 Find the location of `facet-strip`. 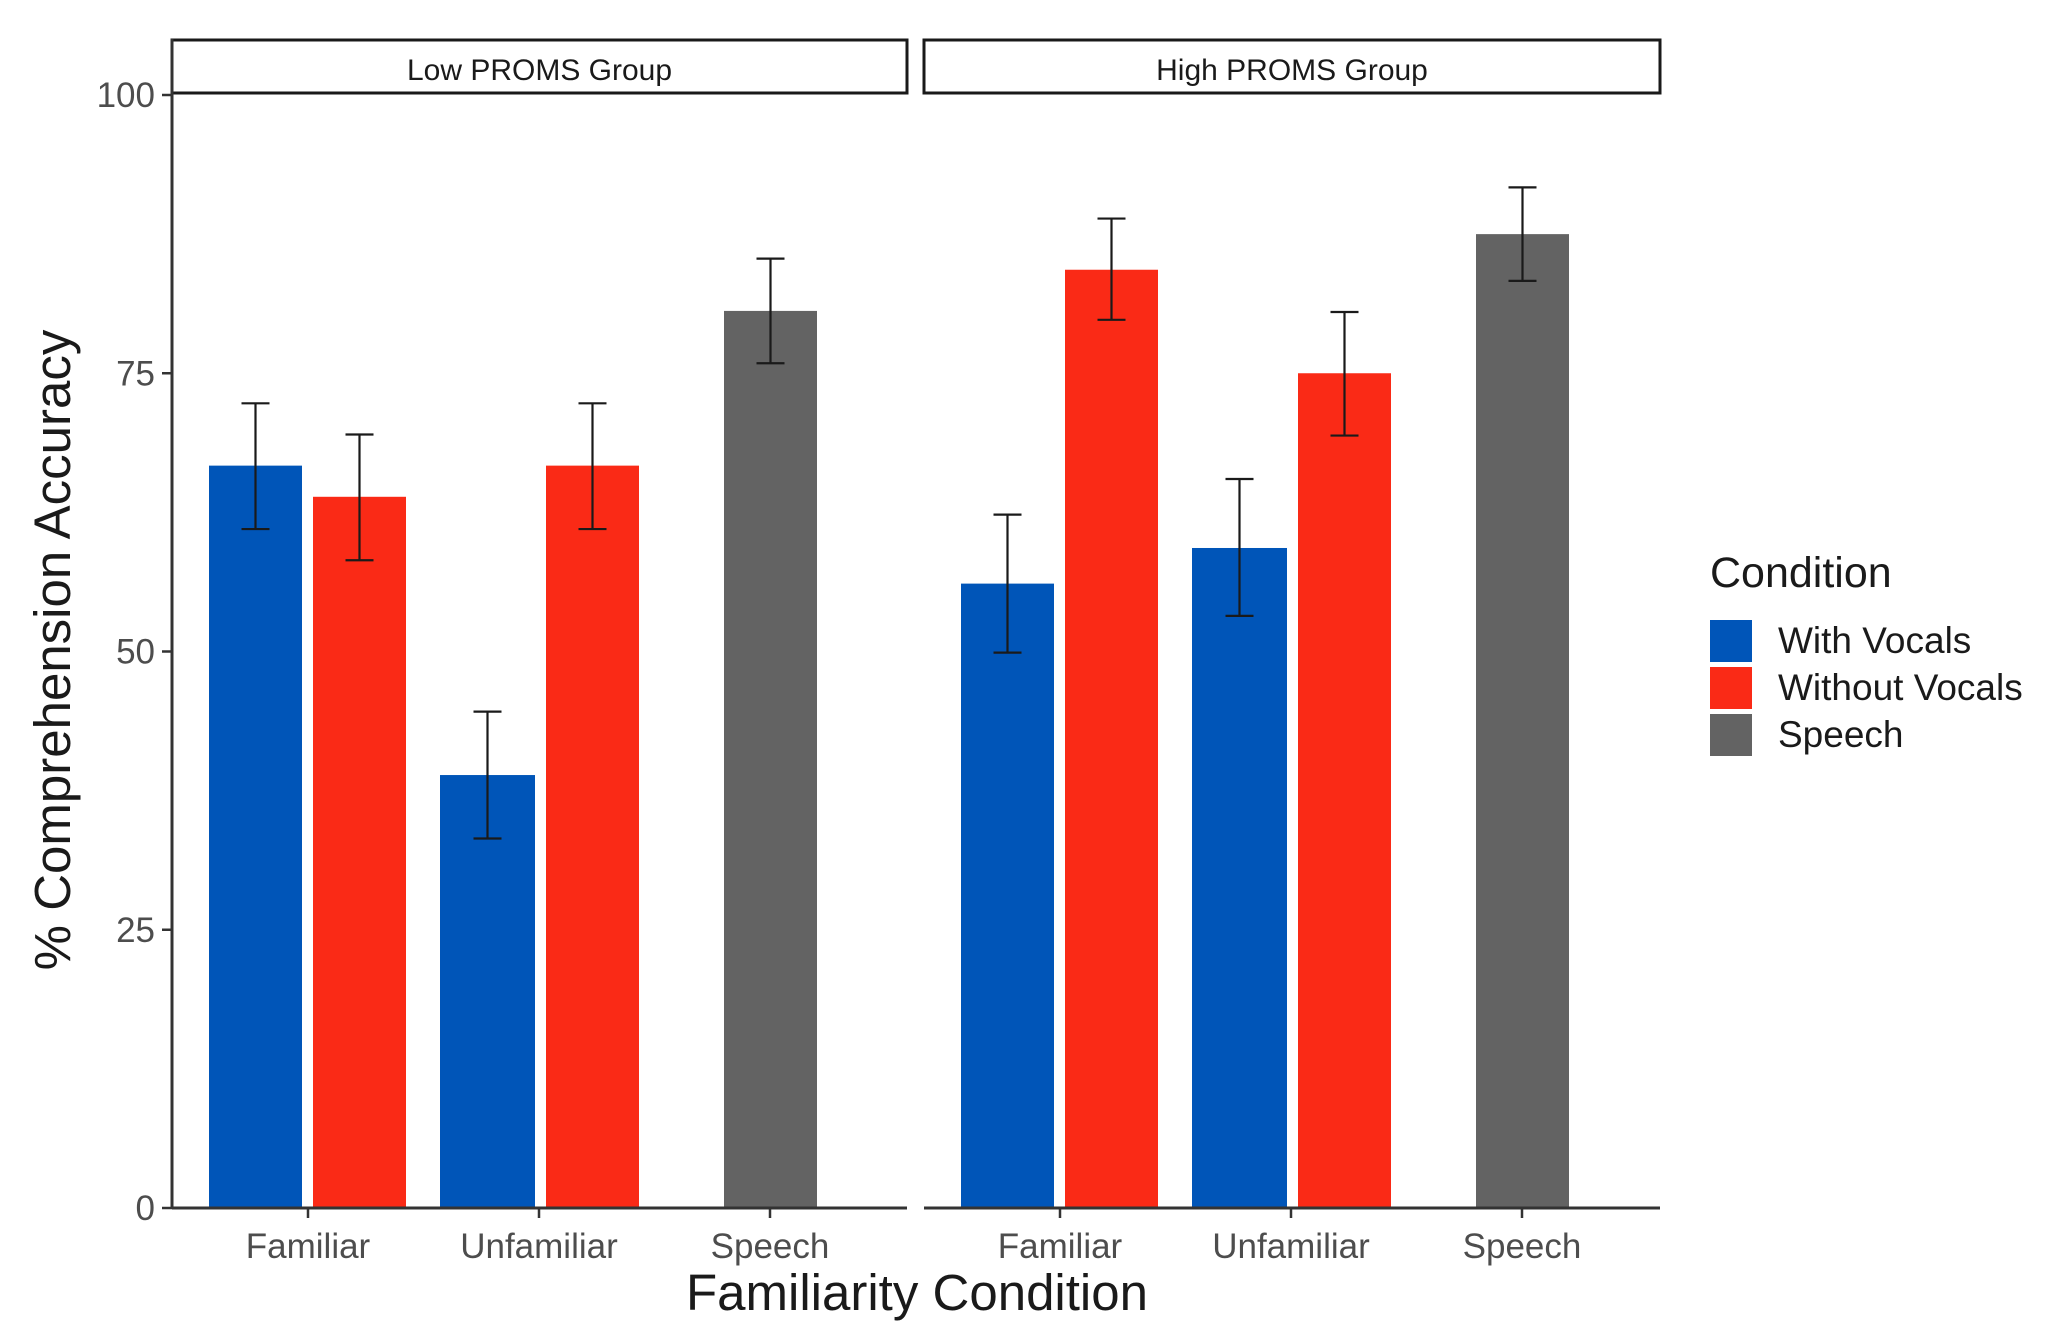

facet-strip is located at coordinates (1292, 66).